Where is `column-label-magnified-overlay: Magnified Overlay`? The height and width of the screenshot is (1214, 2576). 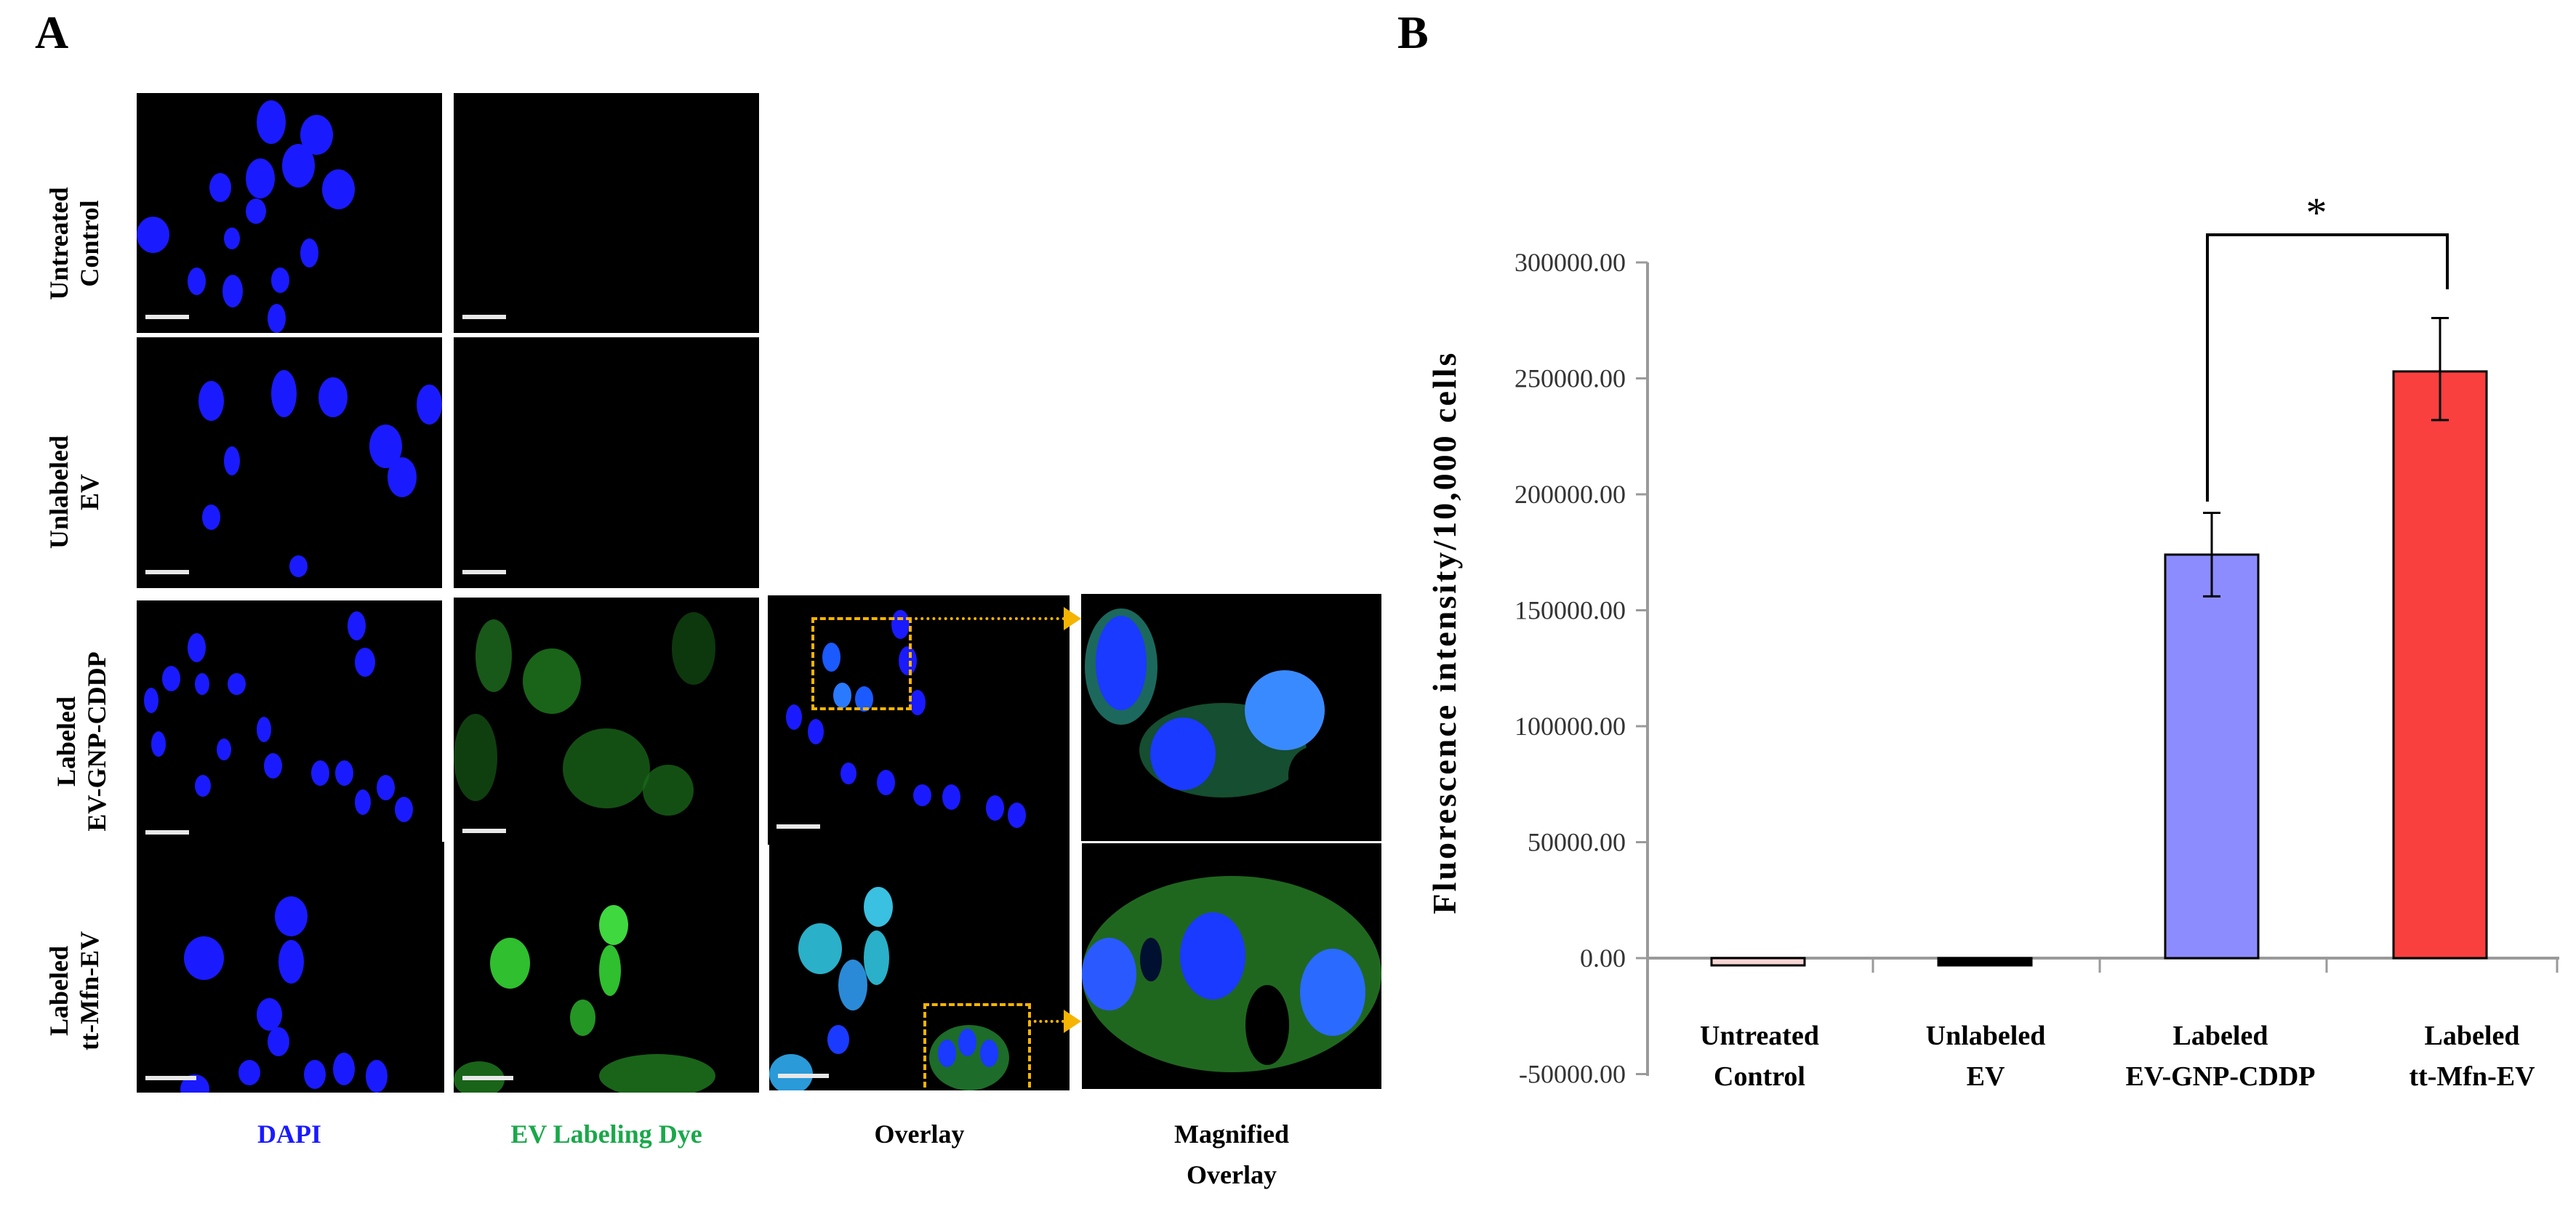 column-label-magnified-overlay: Magnified Overlay is located at coordinates (1231, 1154).